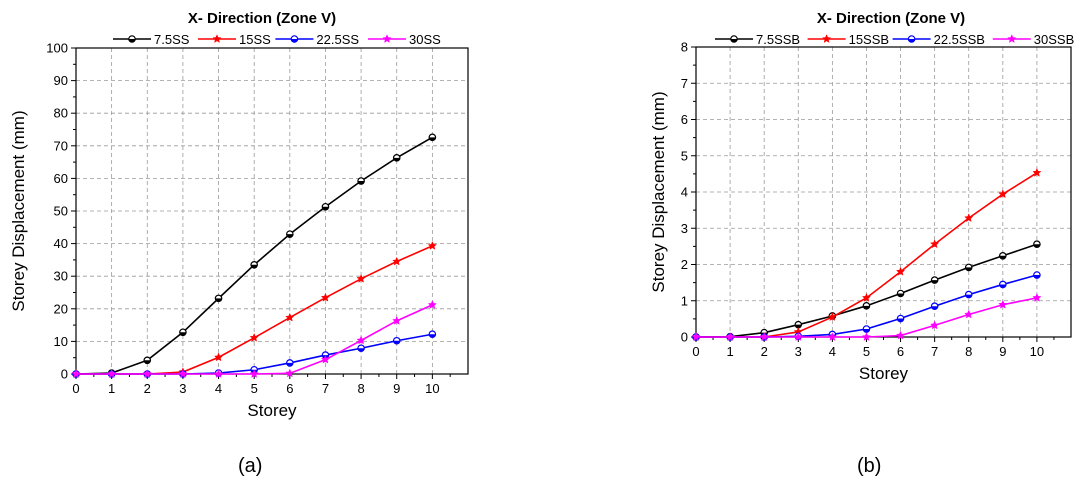  What do you see at coordinates (866, 351) in the screenshot?
I see `x-tick-label: 5` at bounding box center [866, 351].